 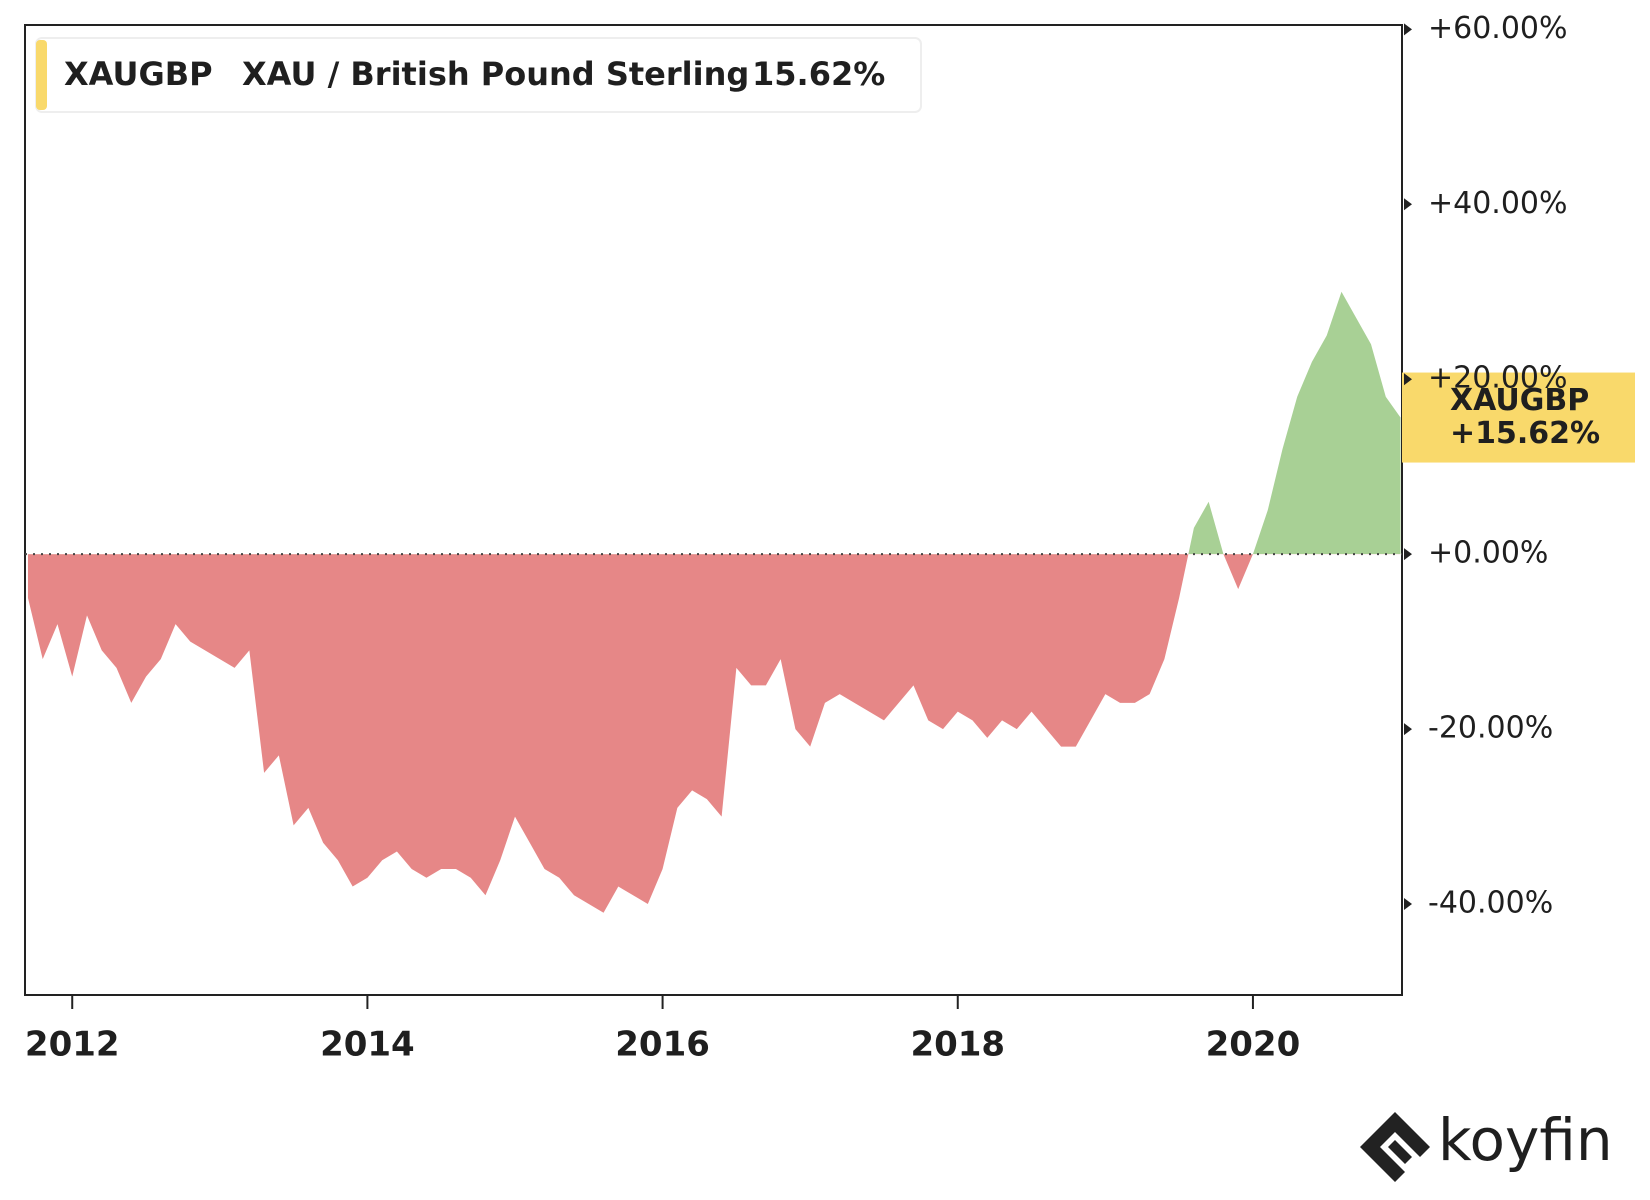 What do you see at coordinates (495, 74) in the screenshot?
I see `legend-description: XAU / British Pound Sterling` at bounding box center [495, 74].